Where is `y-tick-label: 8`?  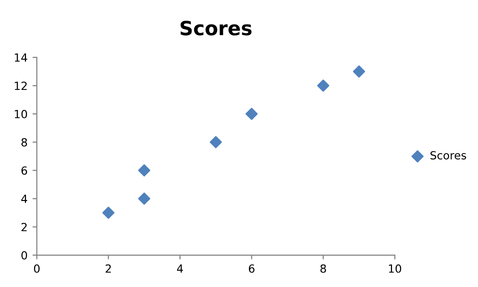
y-tick-label: 8 is located at coordinates (24, 142).